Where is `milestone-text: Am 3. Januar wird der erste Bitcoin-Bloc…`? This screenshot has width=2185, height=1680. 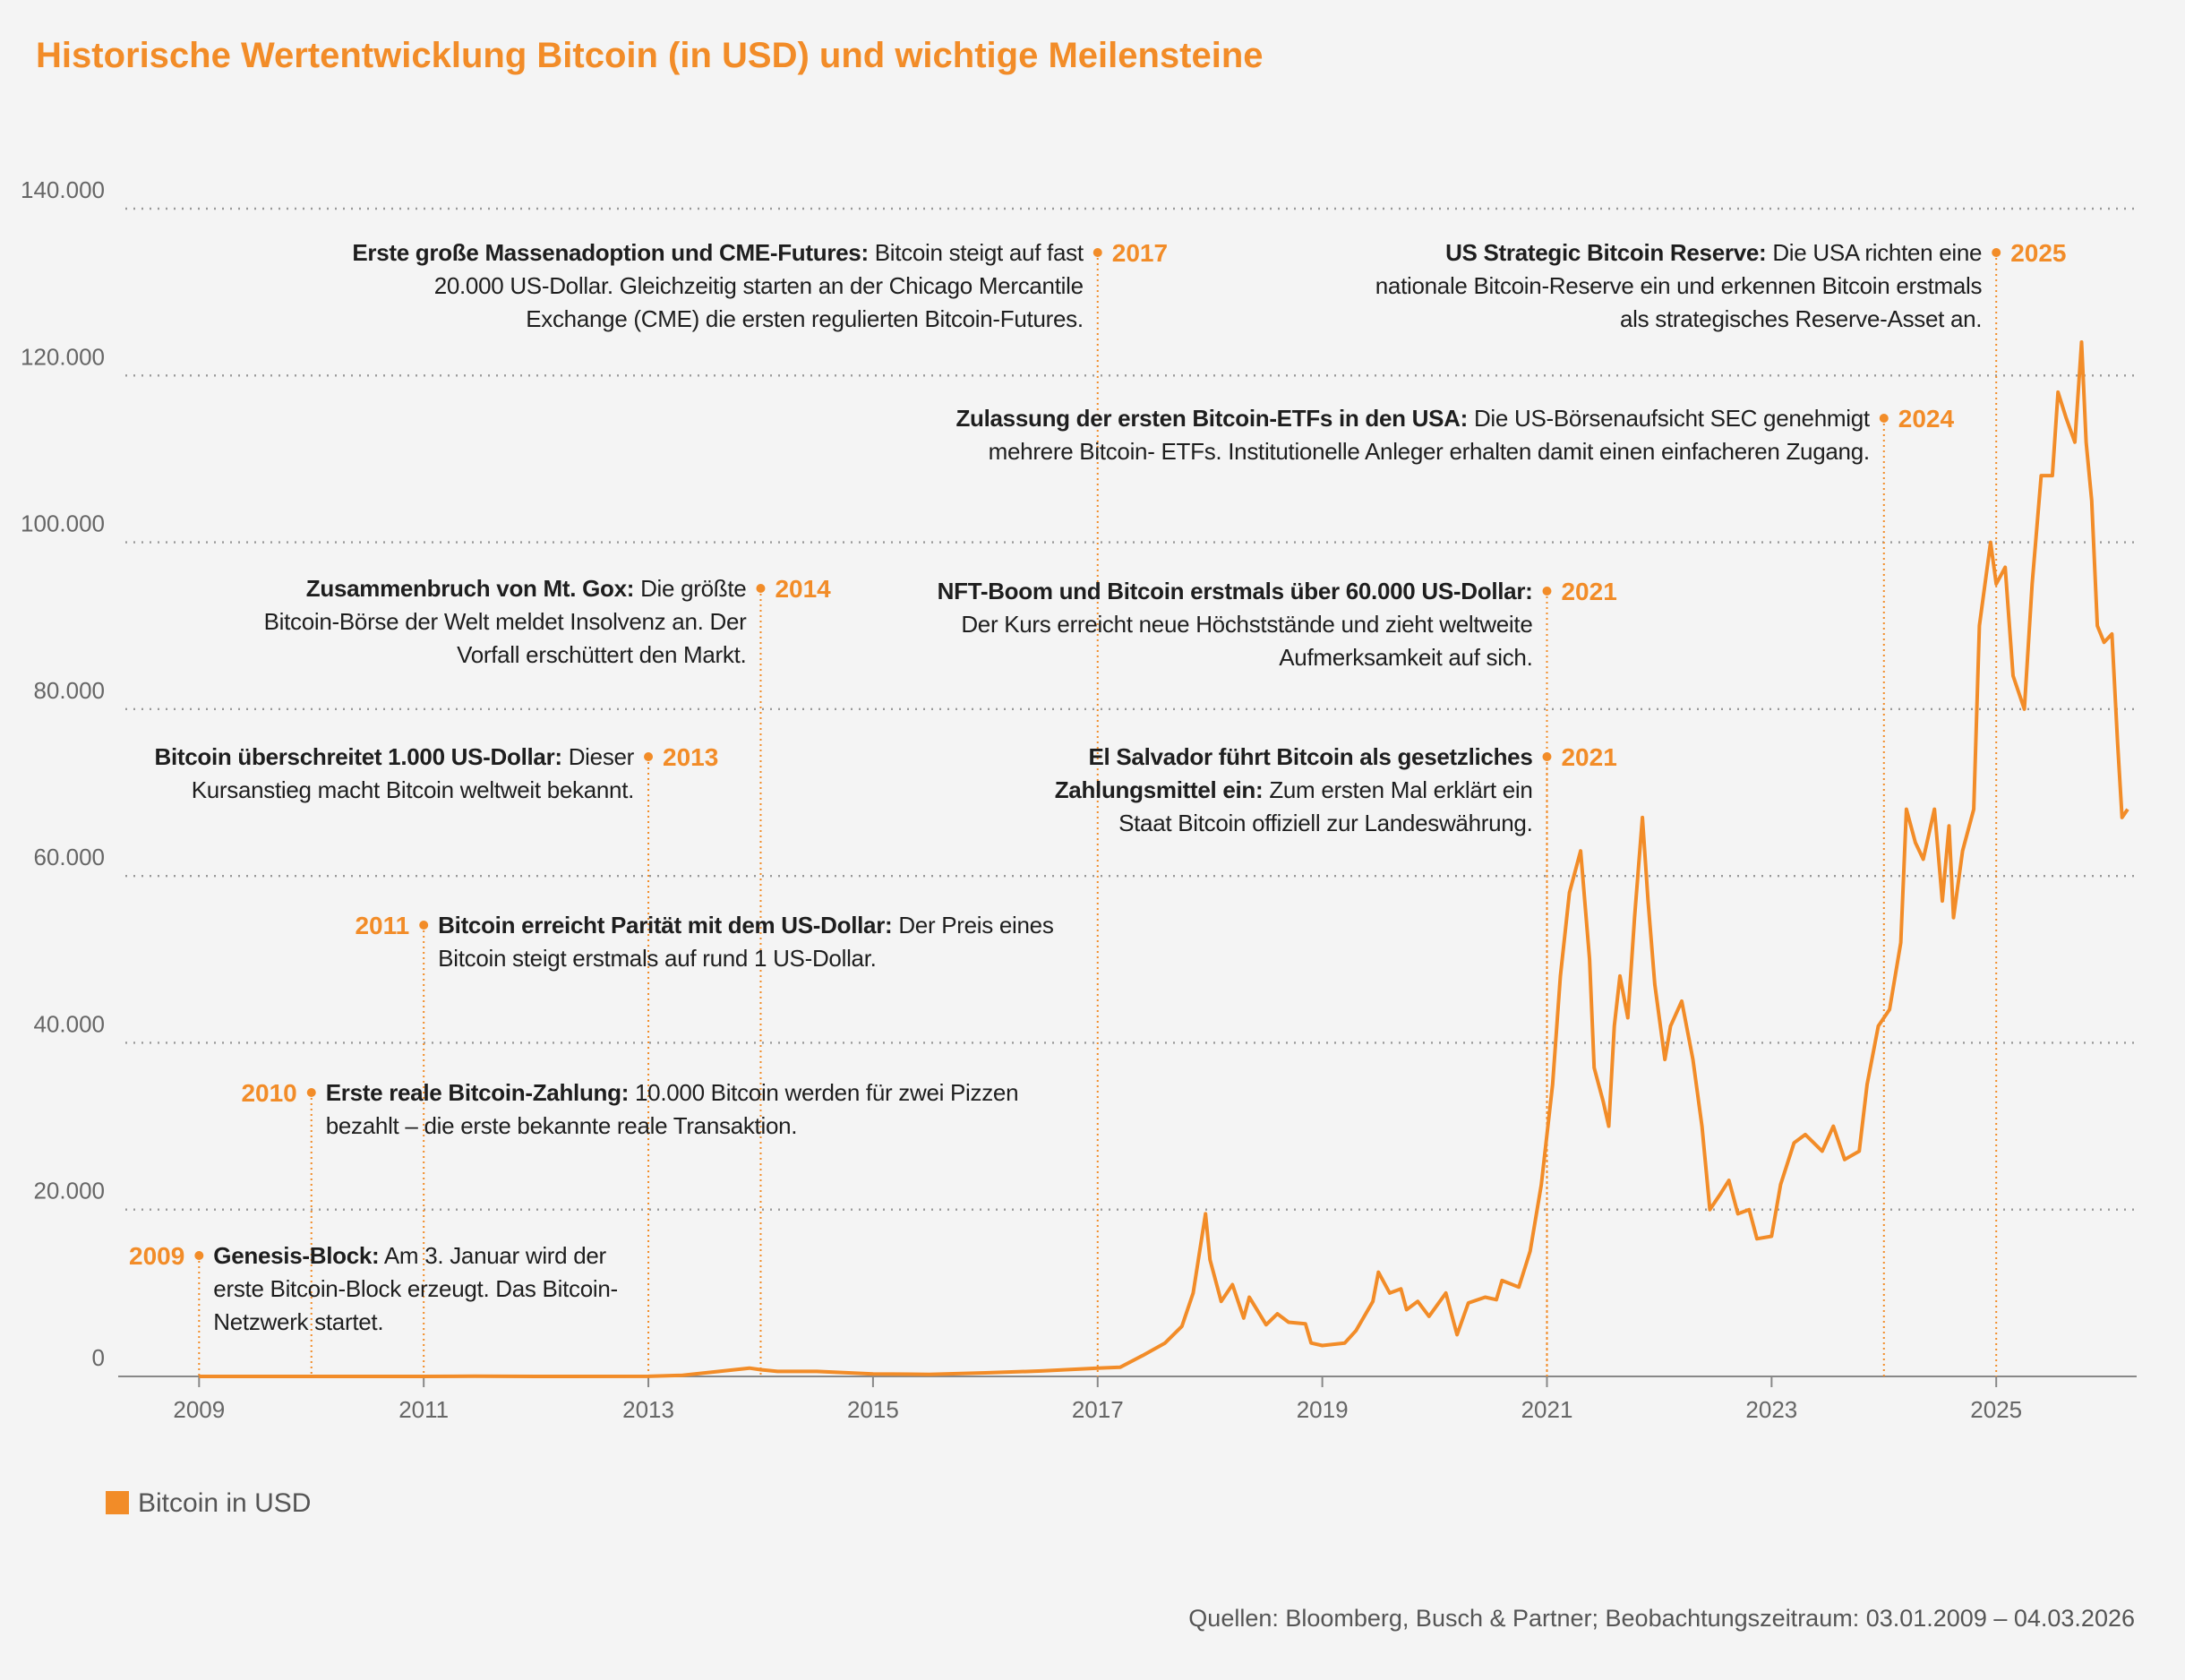 milestone-text: Am 3. Januar wird der erste Bitcoin-Bloc… is located at coordinates (415, 1288).